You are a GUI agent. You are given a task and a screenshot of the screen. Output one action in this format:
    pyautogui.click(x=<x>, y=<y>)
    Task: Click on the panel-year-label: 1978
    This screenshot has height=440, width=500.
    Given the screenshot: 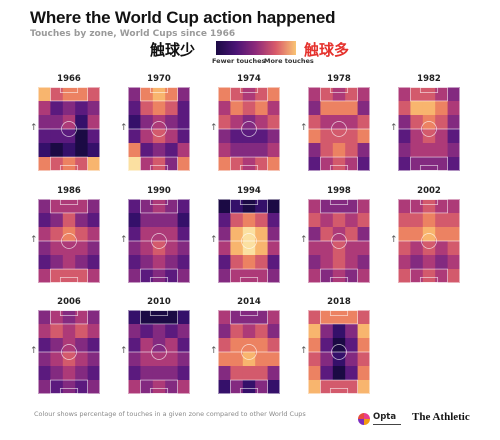 What is the action you would take?
    pyautogui.click(x=339, y=79)
    